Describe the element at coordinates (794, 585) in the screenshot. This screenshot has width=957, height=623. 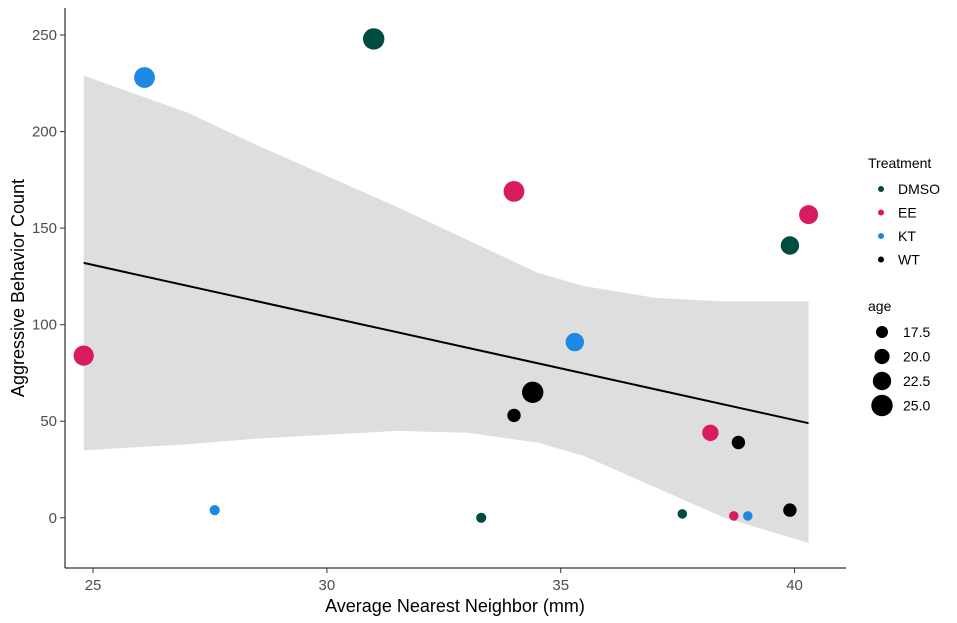
I see `x-tick-label: 40` at that location.